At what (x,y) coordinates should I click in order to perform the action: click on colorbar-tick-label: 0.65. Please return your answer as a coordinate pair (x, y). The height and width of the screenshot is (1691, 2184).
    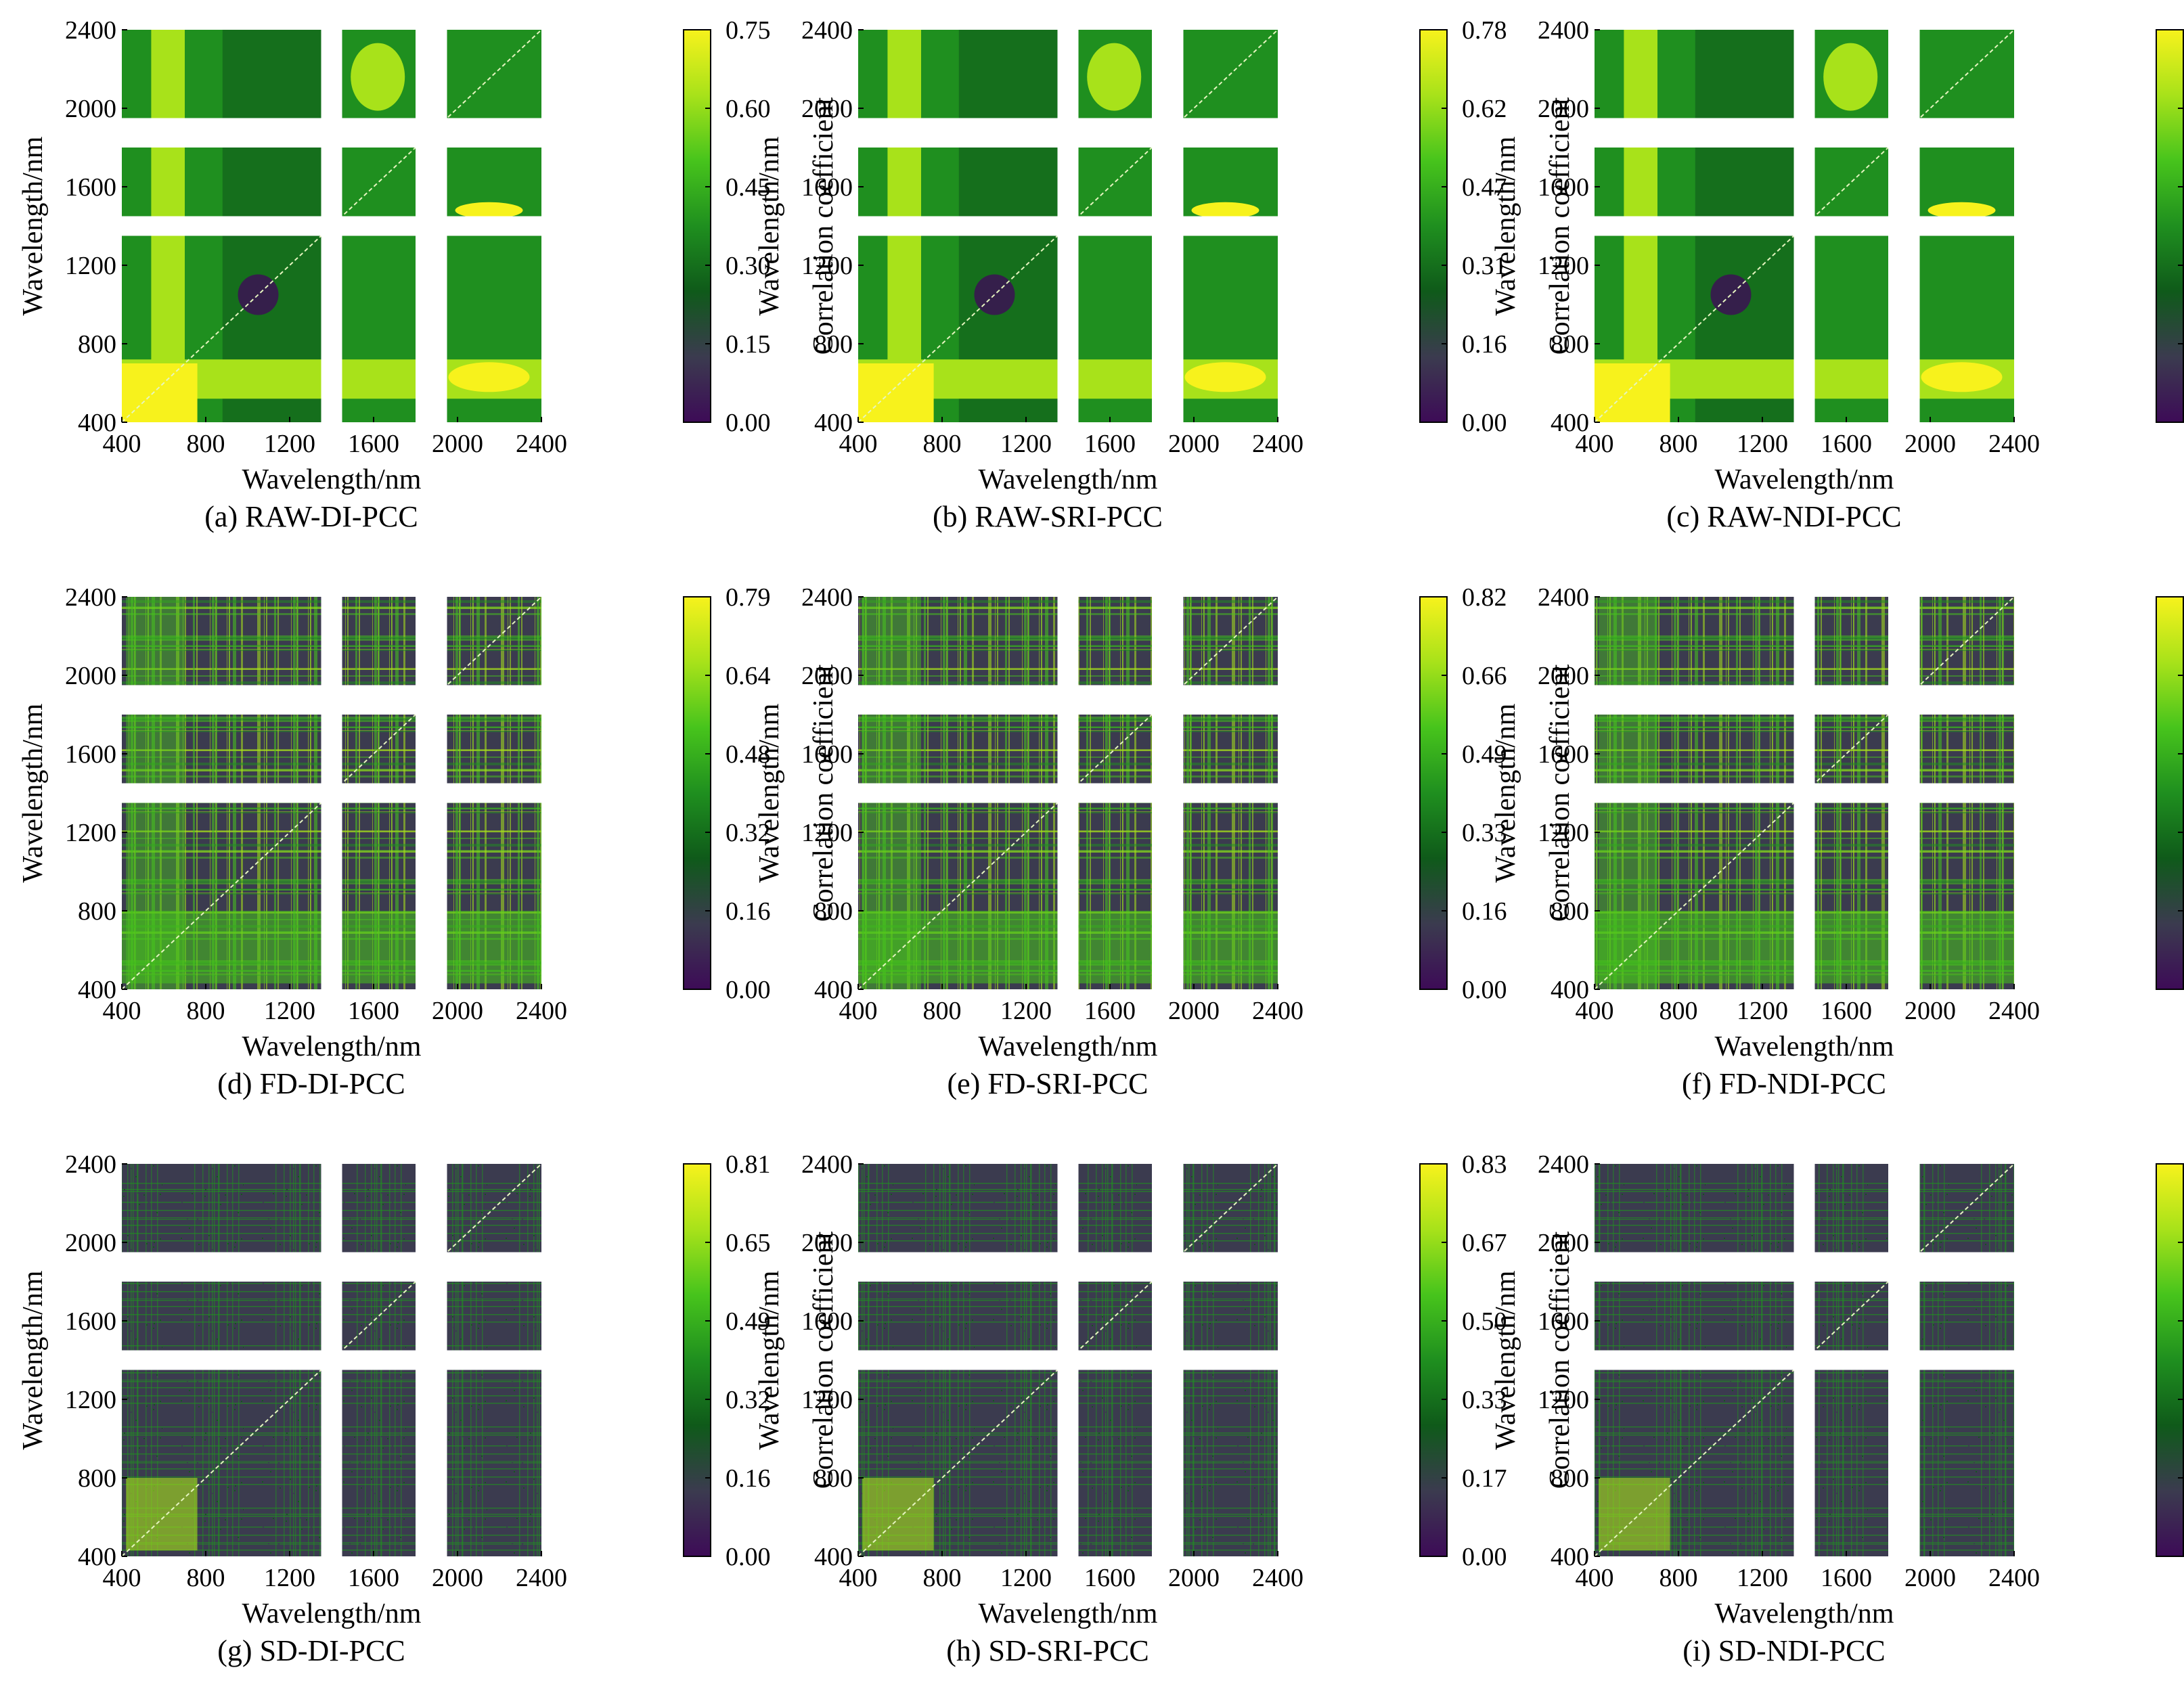
    Looking at the image, I should click on (748, 1243).